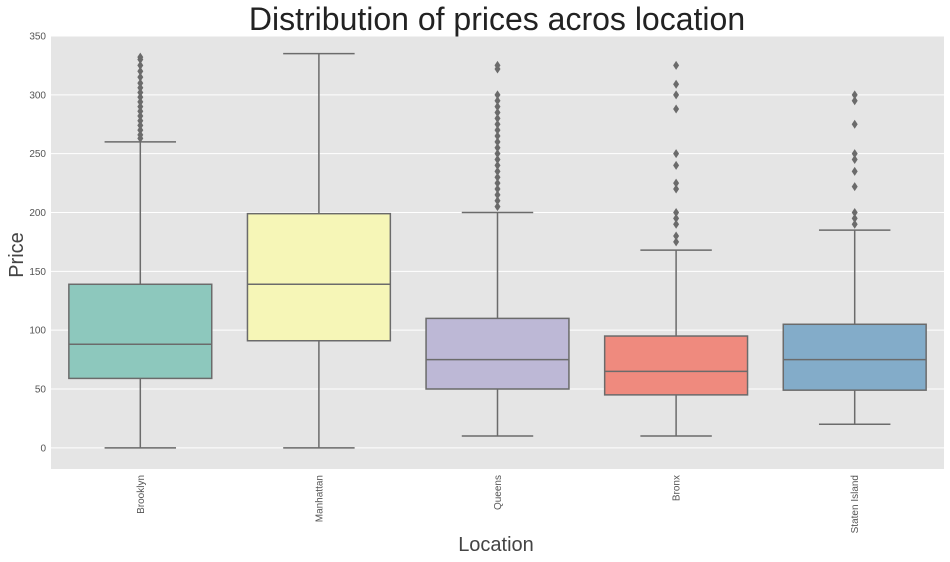 This screenshot has width=950, height=562. What do you see at coordinates (37, 154) in the screenshot?
I see `y-tick-label: 250` at bounding box center [37, 154].